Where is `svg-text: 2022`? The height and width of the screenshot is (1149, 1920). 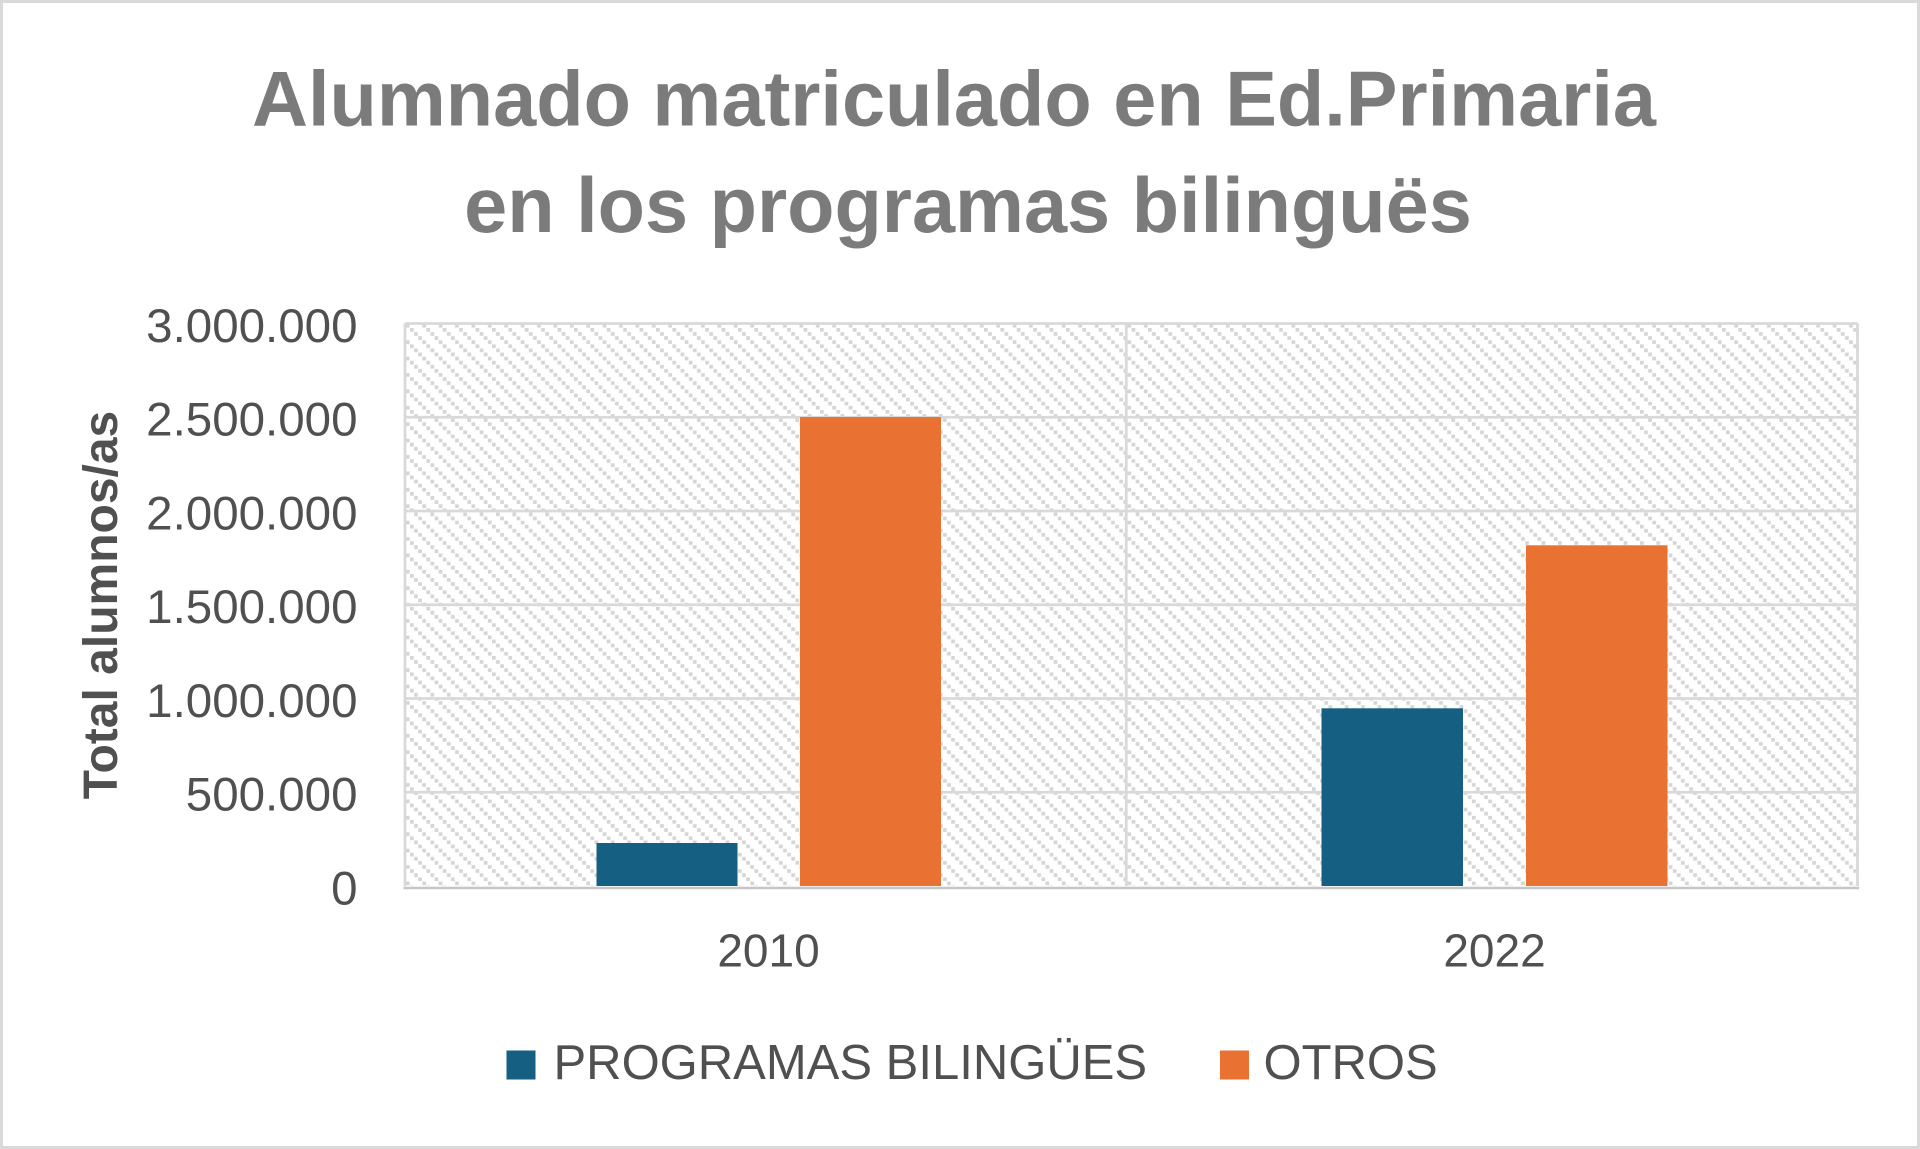
svg-text: 2022 is located at coordinates (1494, 951).